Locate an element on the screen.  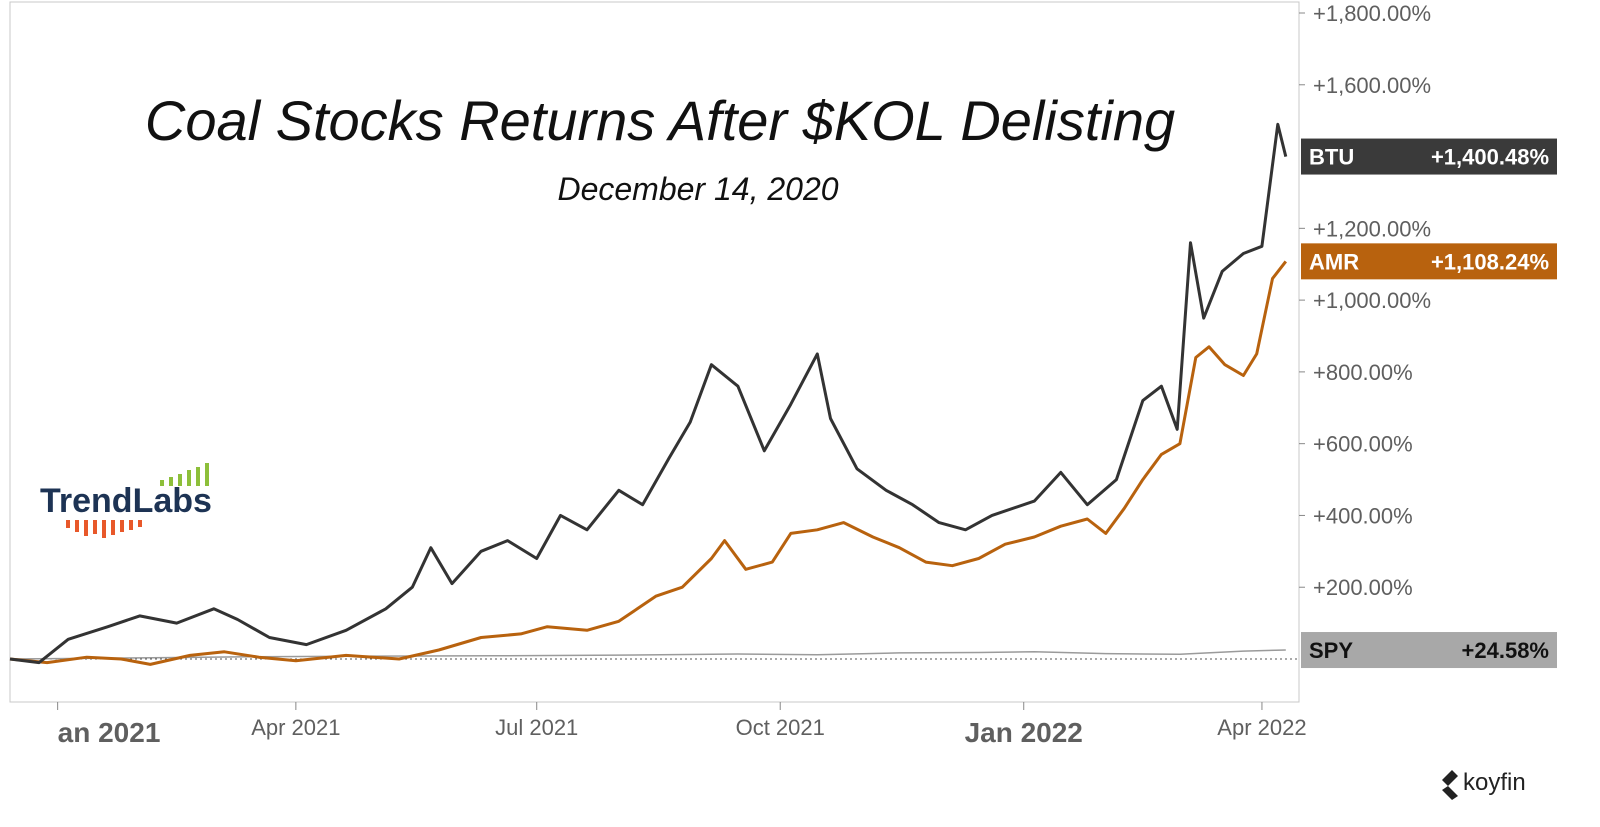
trendlabs-logo: TrendLabs is located at coordinates (126, 500).